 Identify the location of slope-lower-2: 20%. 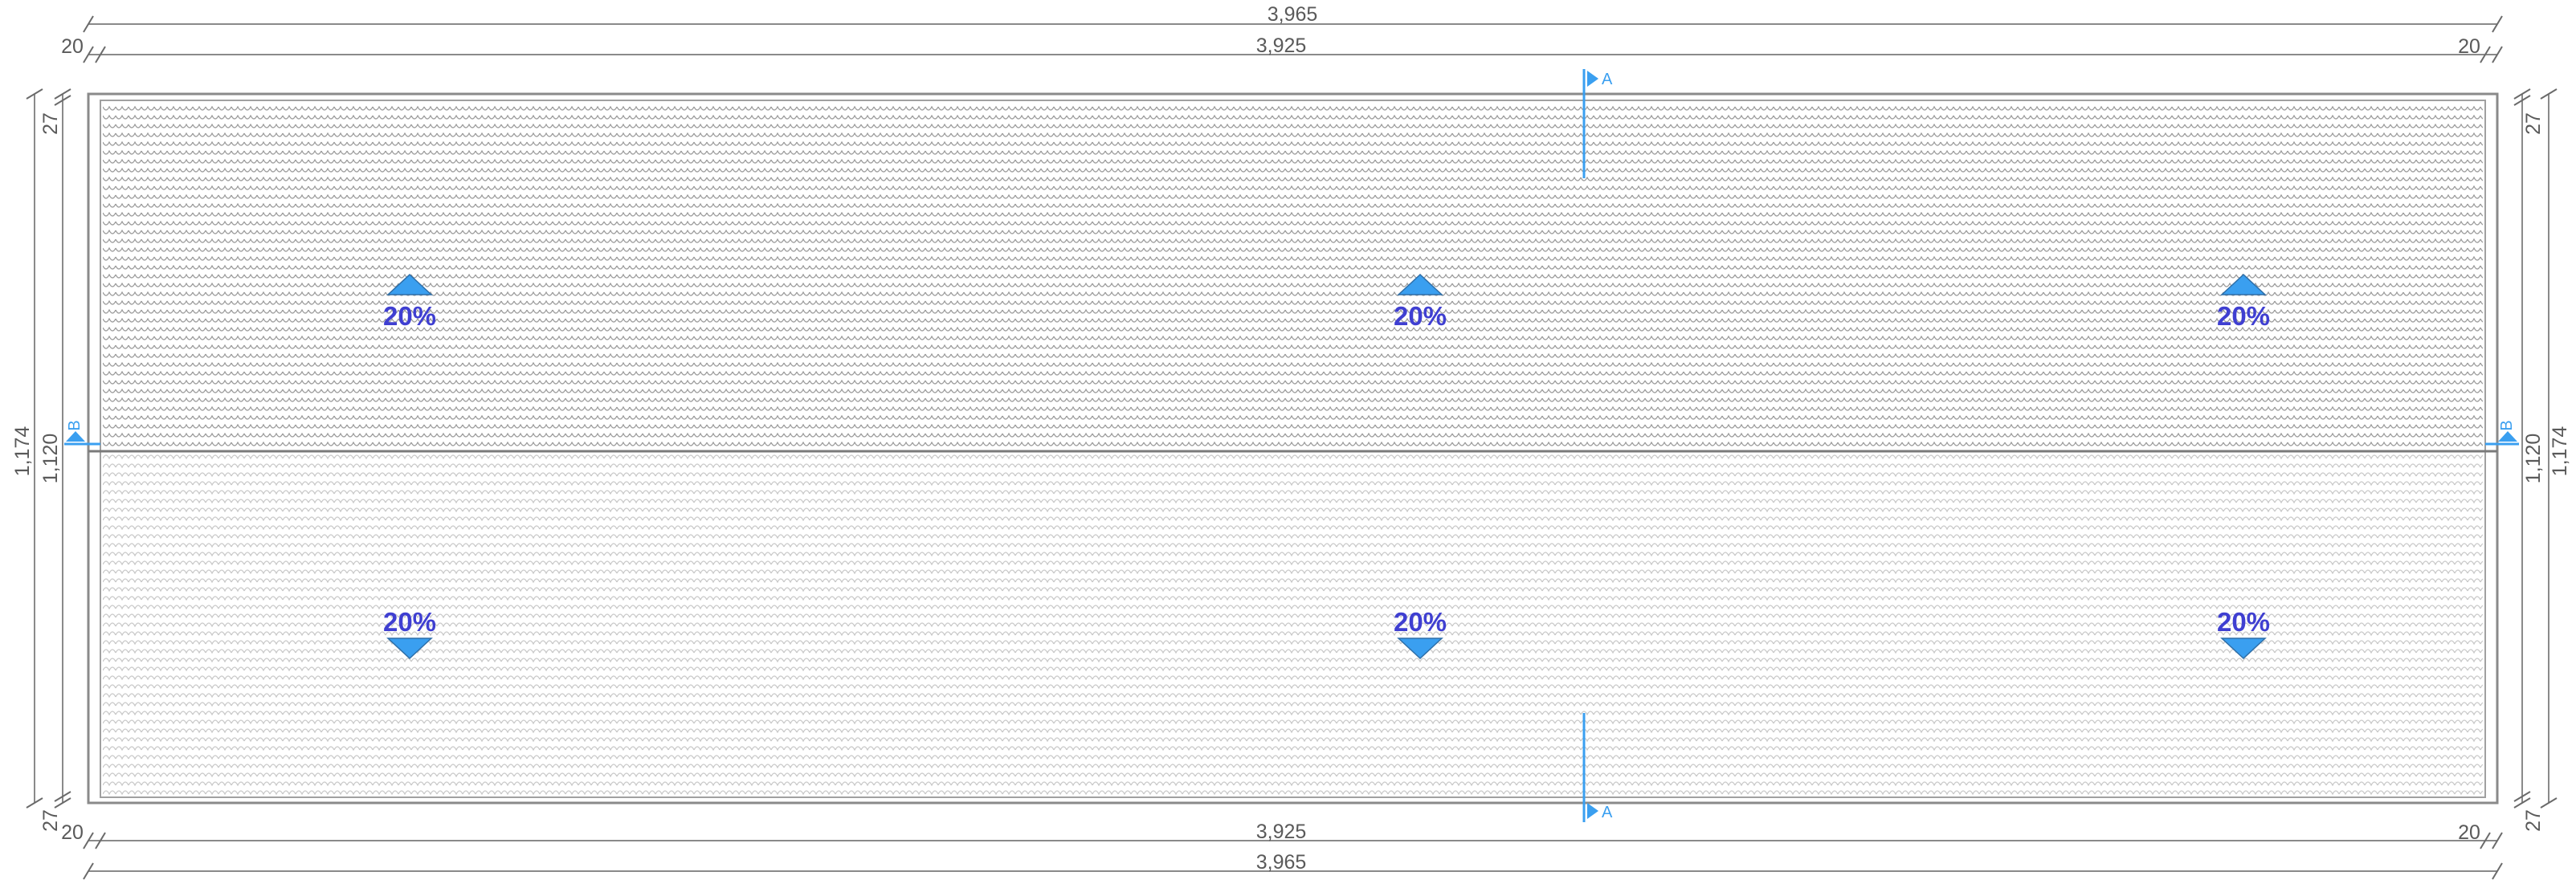
(1420, 633).